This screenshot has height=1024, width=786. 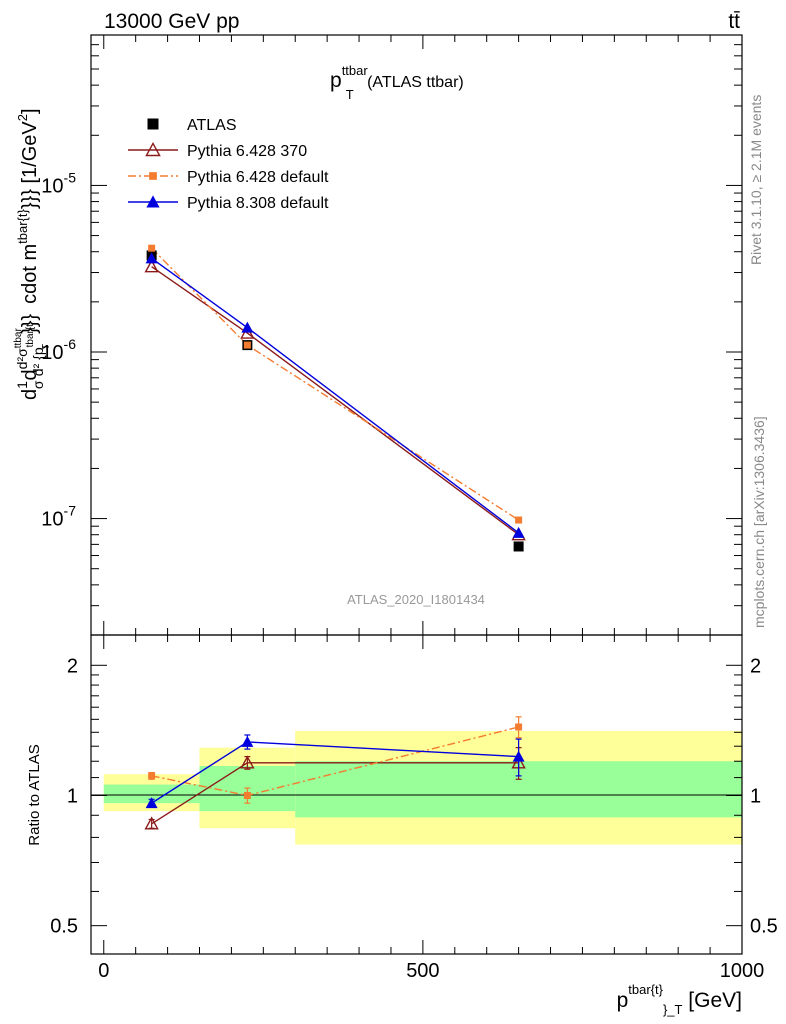 What do you see at coordinates (64, 927) in the screenshot?
I see `ratio-y-tick-label: 0.5` at bounding box center [64, 927].